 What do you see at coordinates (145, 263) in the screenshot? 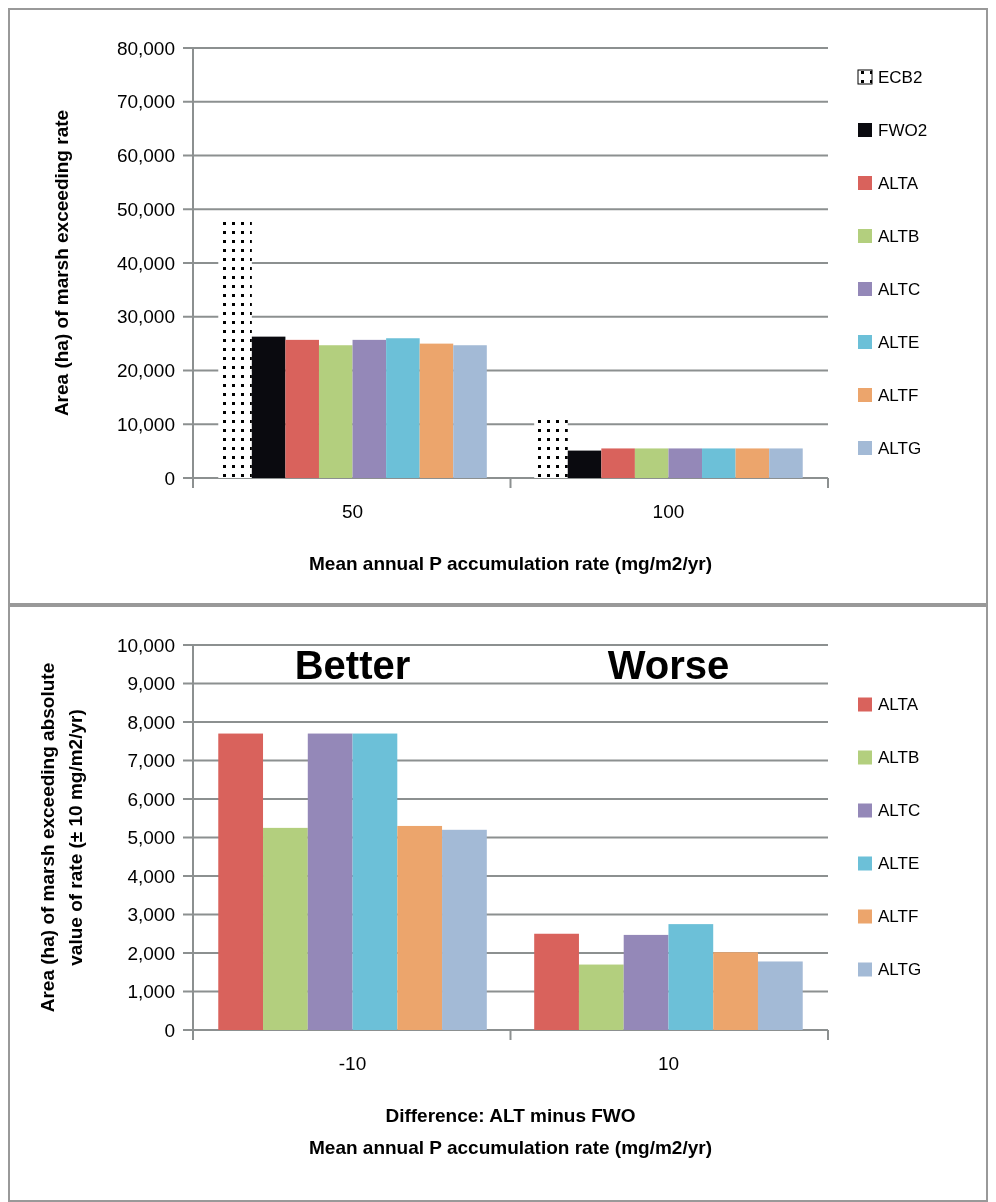
I see `y-tick-label: 40,000` at bounding box center [145, 263].